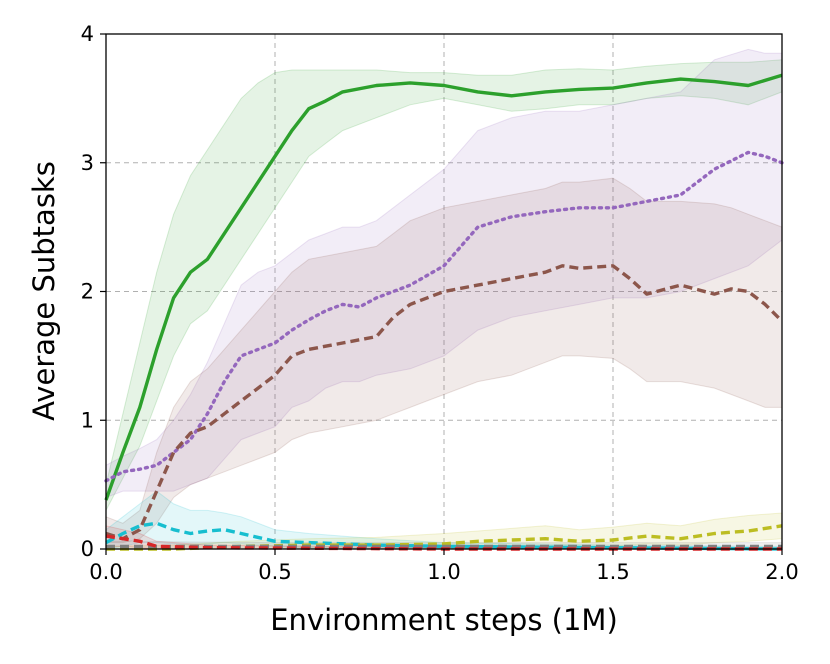  I want to click on x-tick-label: 1.0, so click(443, 572).